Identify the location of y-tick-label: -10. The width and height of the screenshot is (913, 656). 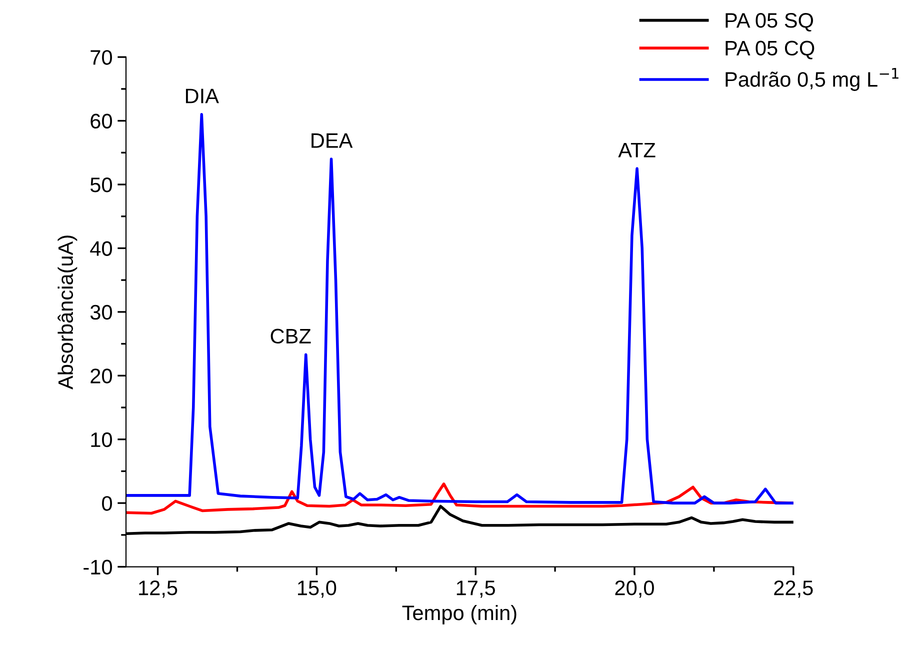
(98, 567).